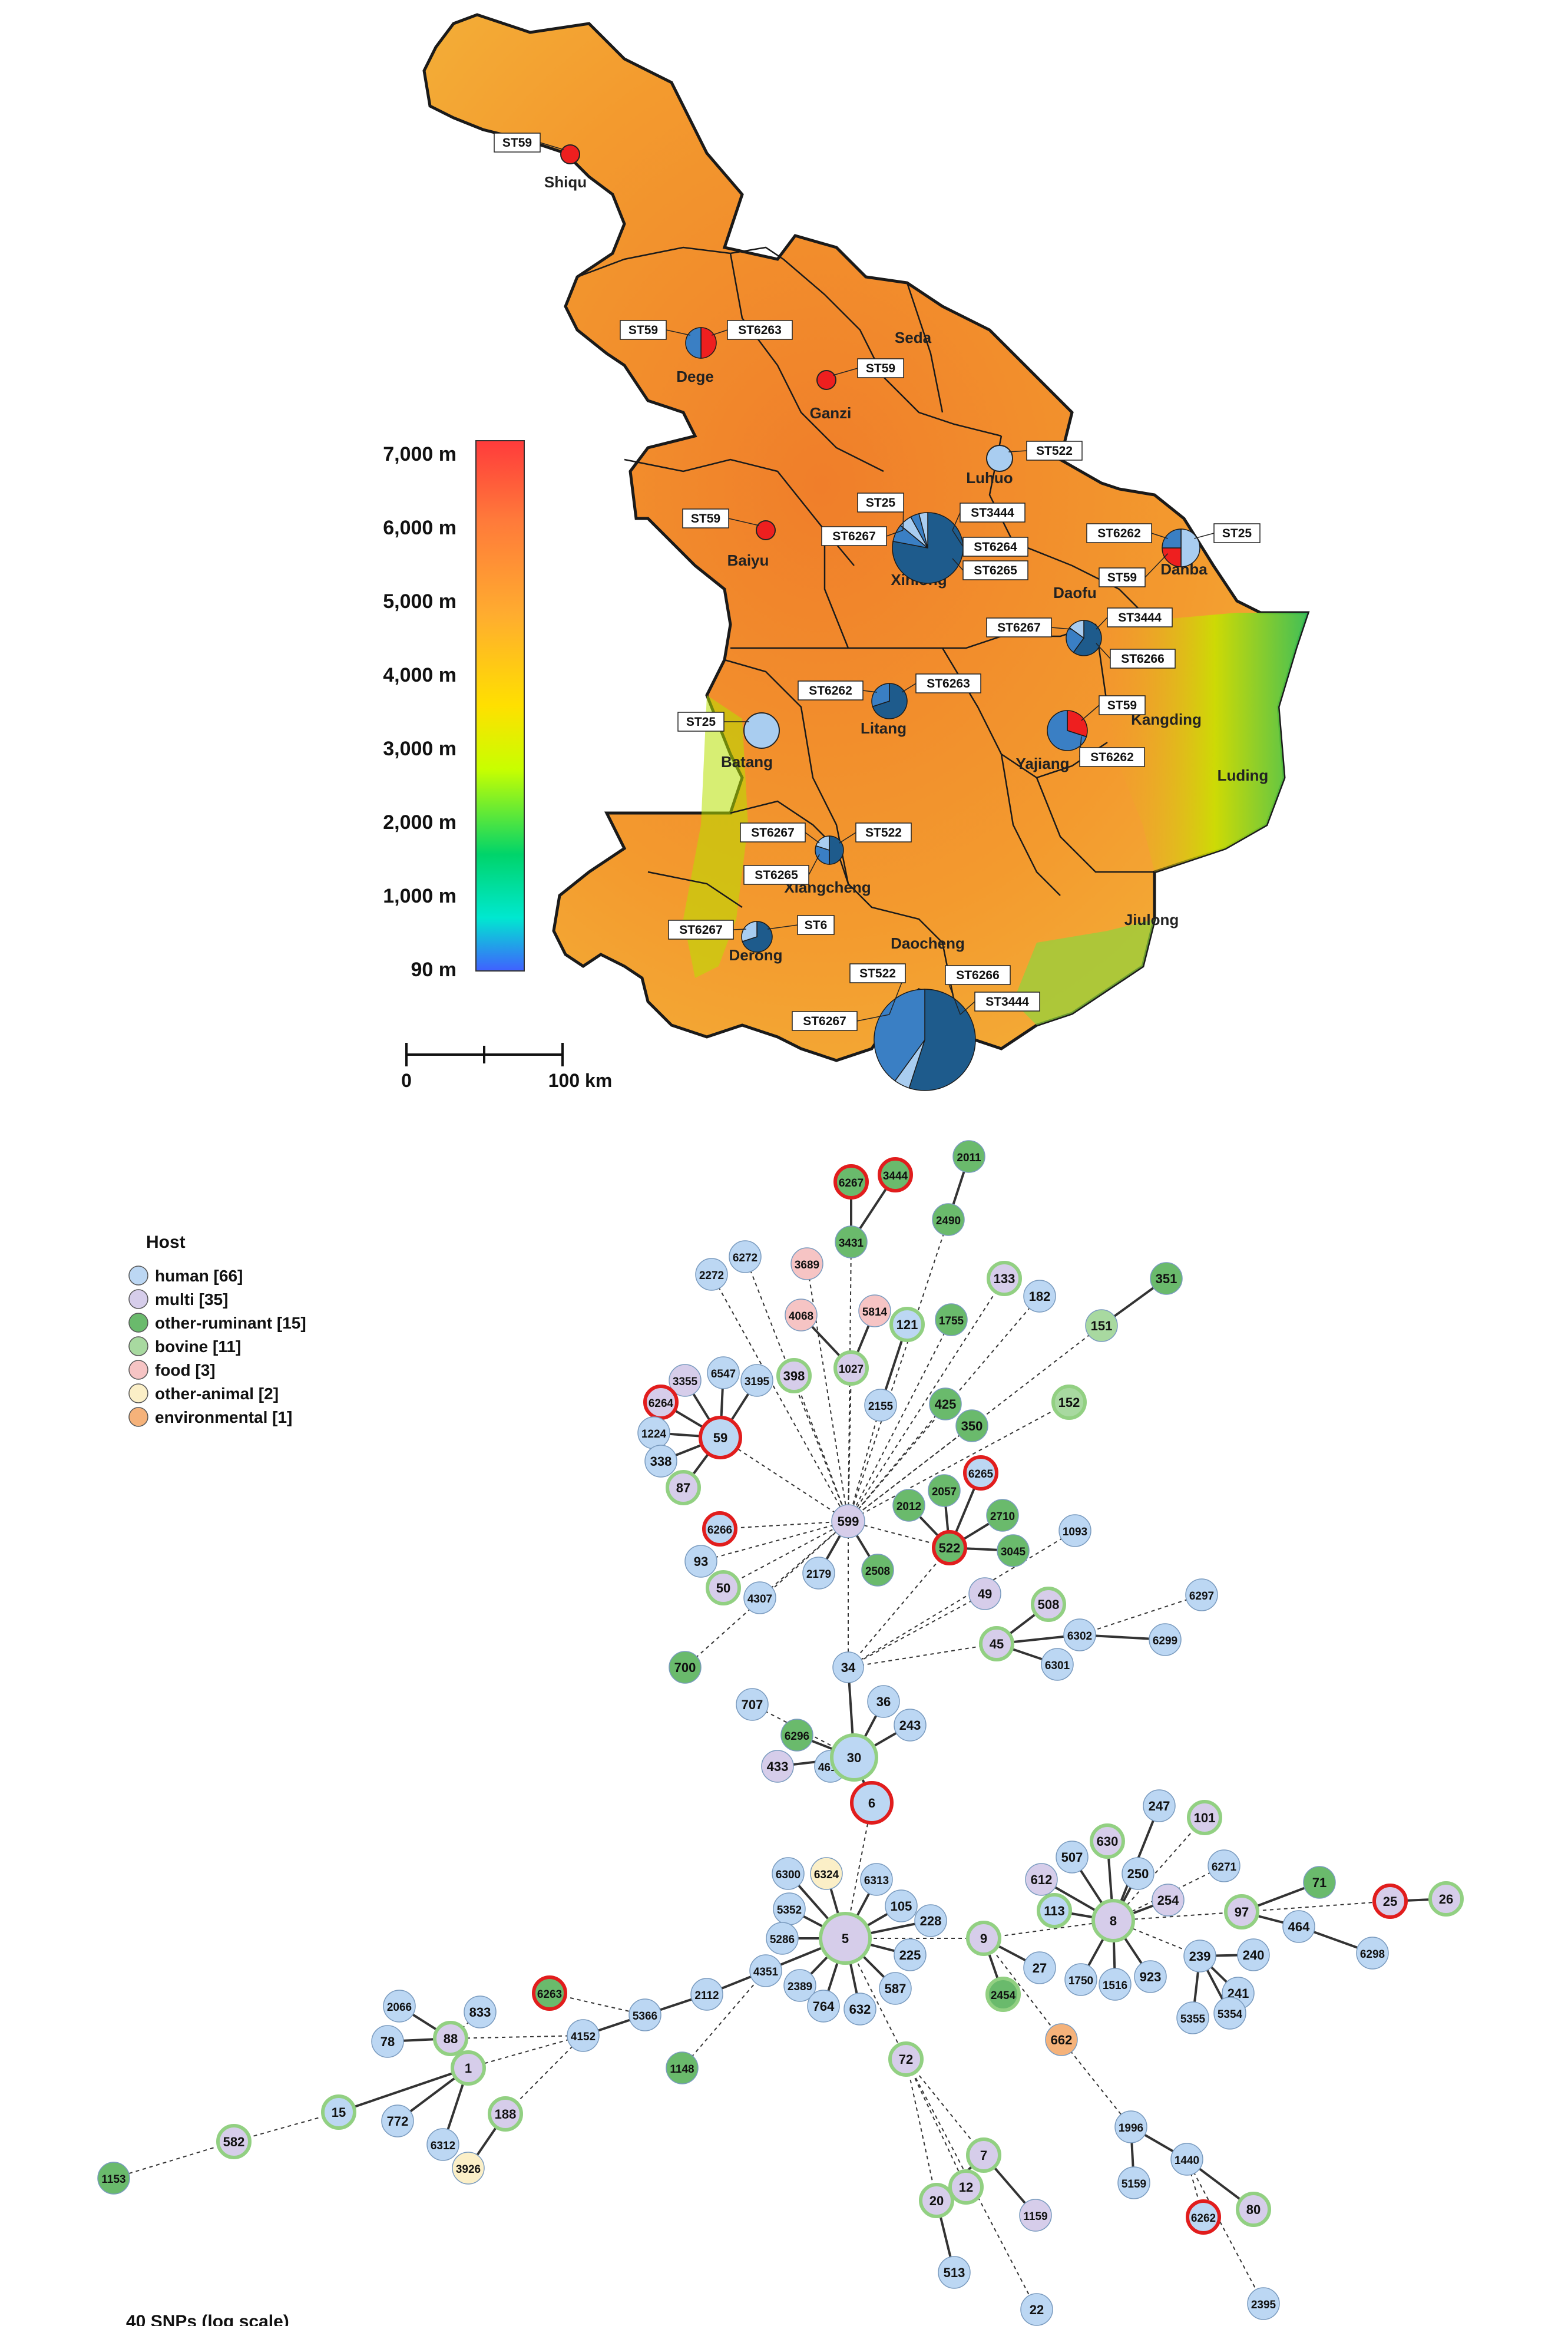 The image size is (1568, 2326). What do you see at coordinates (816, 925) in the screenshot?
I see `st-label: ST6` at bounding box center [816, 925].